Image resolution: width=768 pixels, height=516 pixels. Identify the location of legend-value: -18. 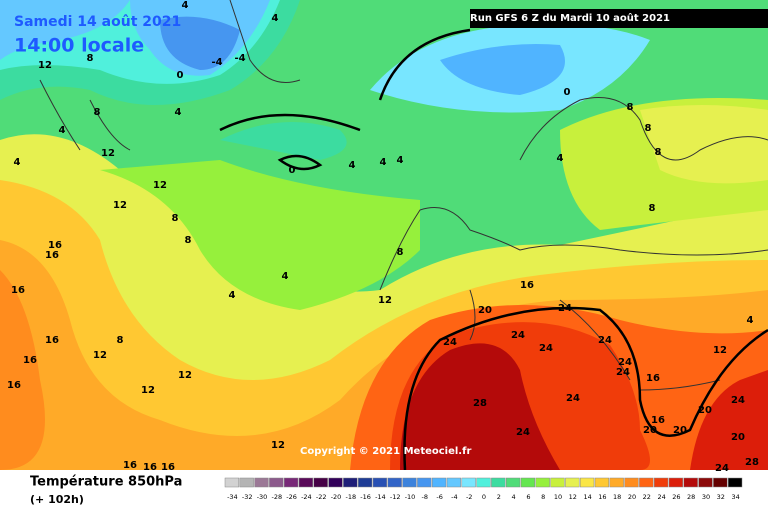
(350, 497).